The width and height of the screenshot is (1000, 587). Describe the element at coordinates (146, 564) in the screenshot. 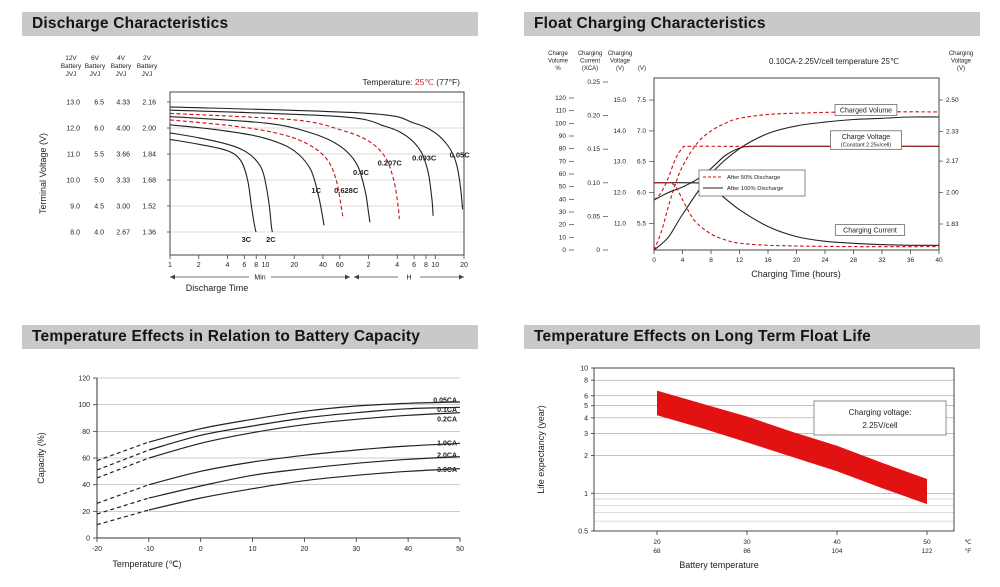

I see `svg-text: Temperature (℃)` at that location.